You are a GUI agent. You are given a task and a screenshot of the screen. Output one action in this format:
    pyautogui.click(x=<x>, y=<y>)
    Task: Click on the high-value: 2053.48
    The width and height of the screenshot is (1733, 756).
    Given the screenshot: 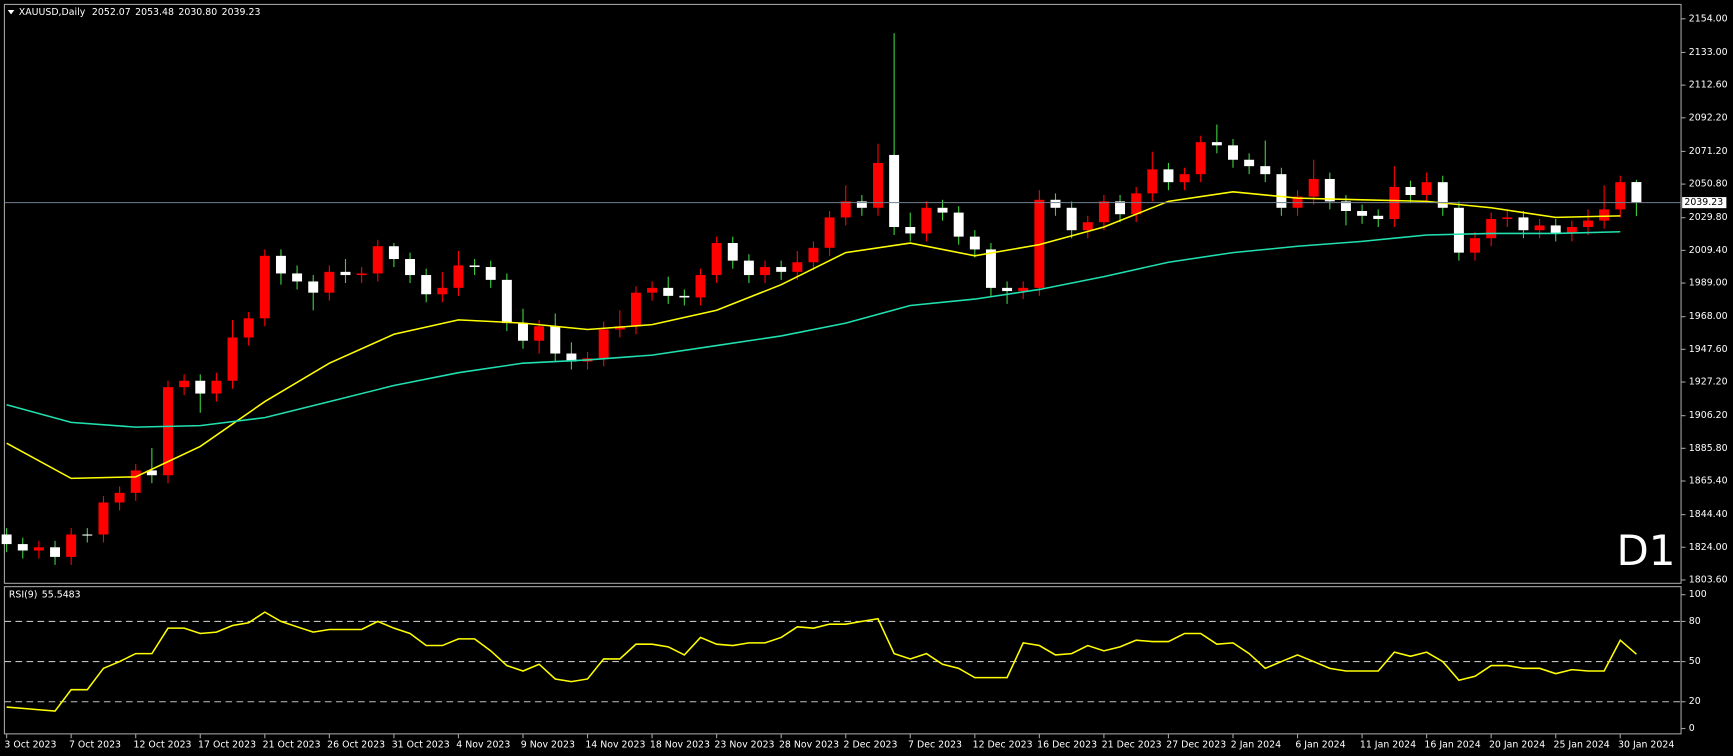 What is the action you would take?
    pyautogui.click(x=154, y=12)
    